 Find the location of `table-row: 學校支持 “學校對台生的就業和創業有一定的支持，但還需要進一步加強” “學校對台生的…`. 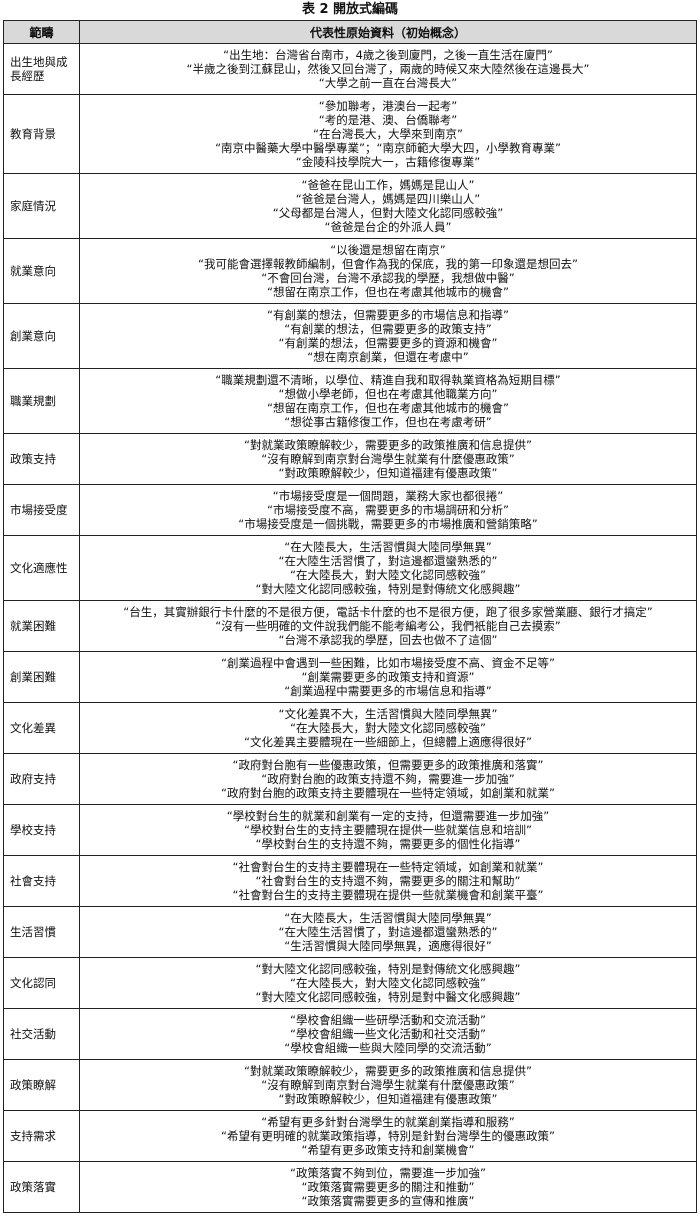

table-row: 學校支持 “學校對台生的就業和創業有一定的支持，但還需要進一步加強” “學校對台生的… is located at coordinates (350, 830).